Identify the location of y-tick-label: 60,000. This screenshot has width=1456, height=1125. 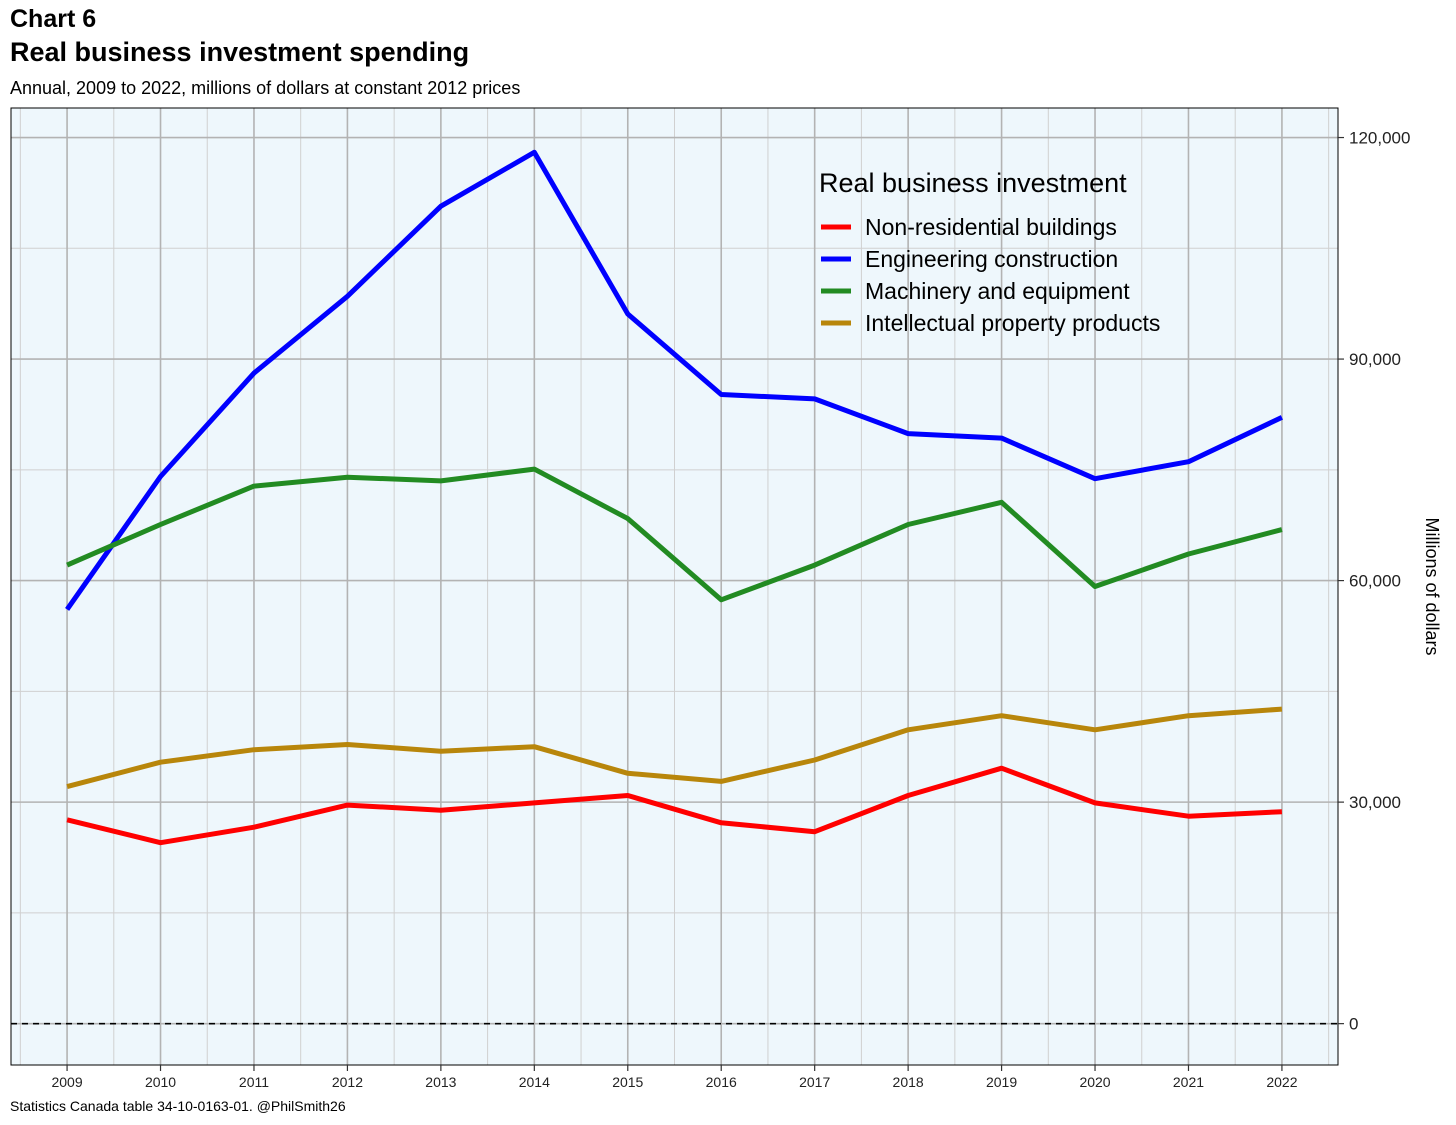
(1375, 581).